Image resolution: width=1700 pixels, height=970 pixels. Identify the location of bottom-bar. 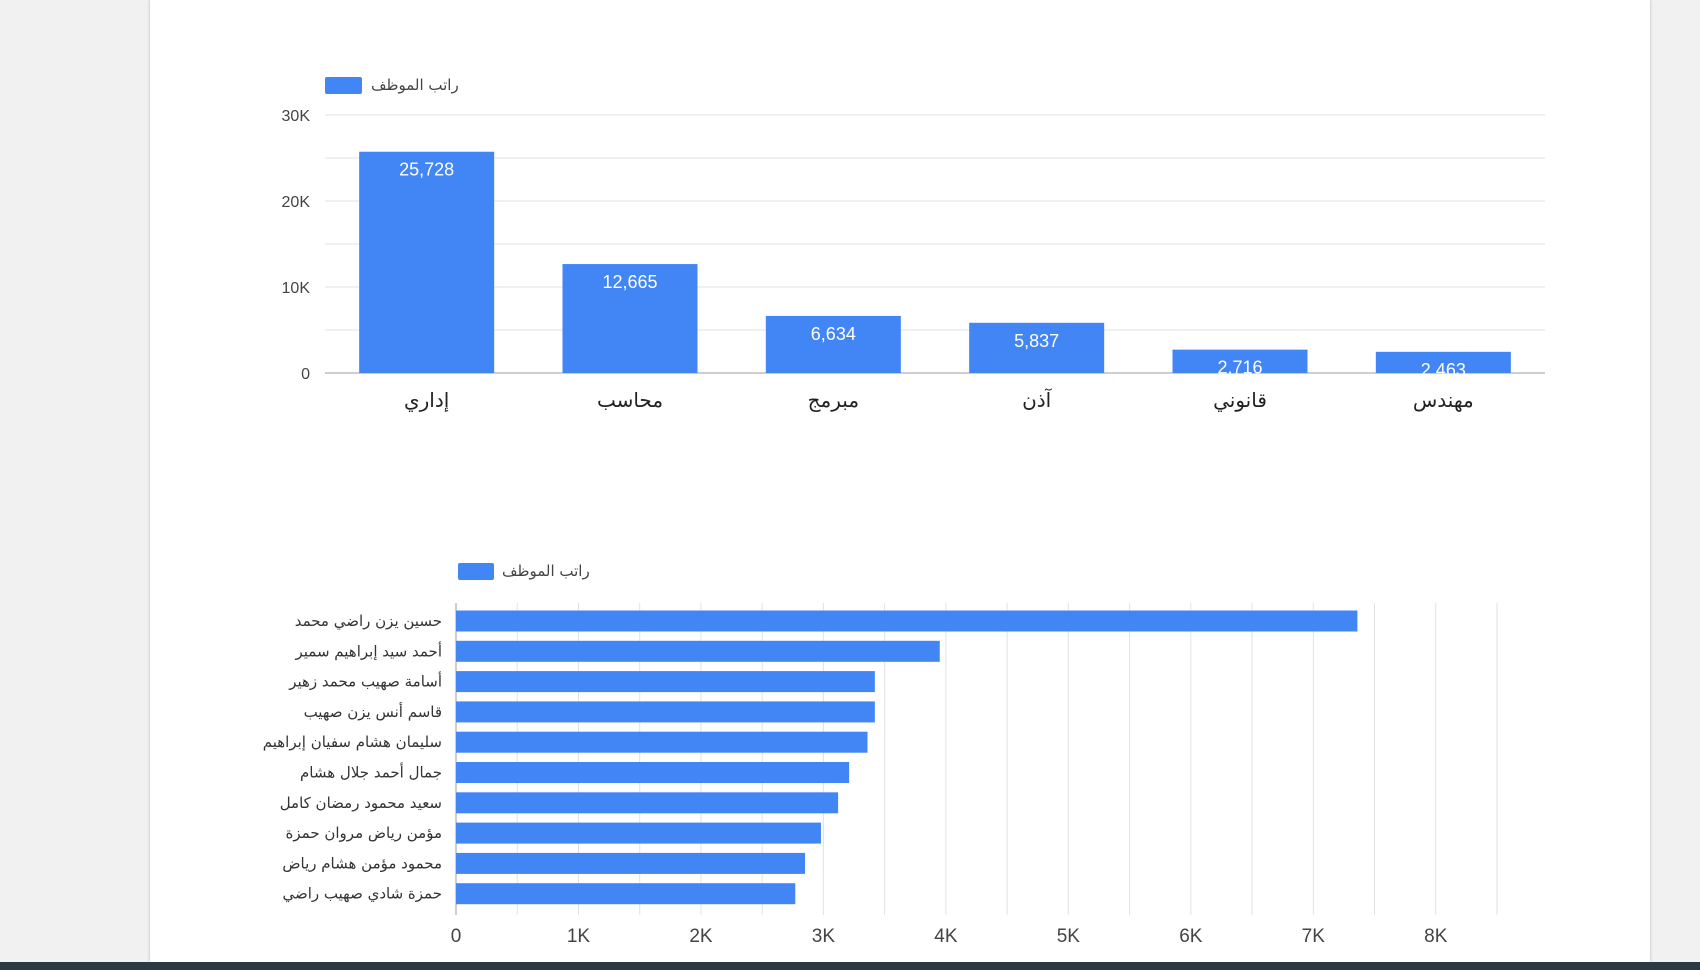
(850, 966).